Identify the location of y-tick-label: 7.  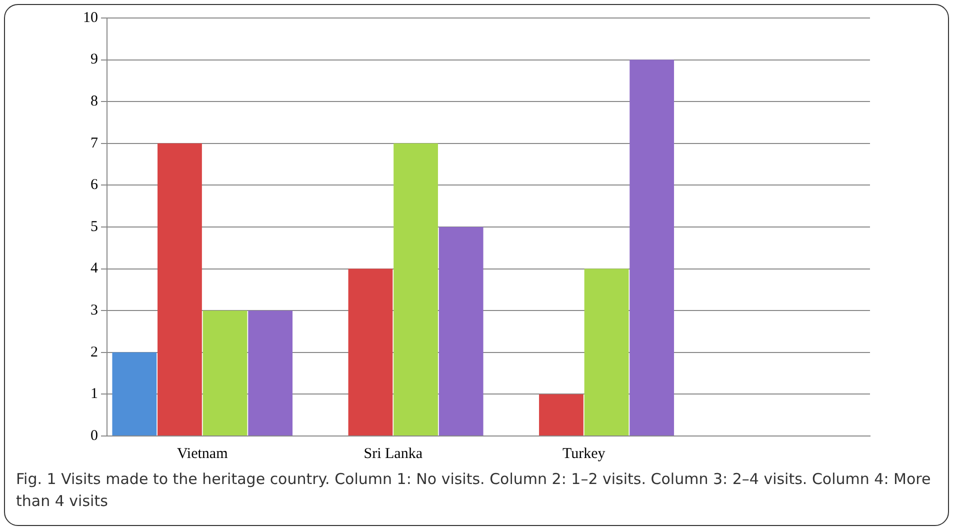
(94, 143).